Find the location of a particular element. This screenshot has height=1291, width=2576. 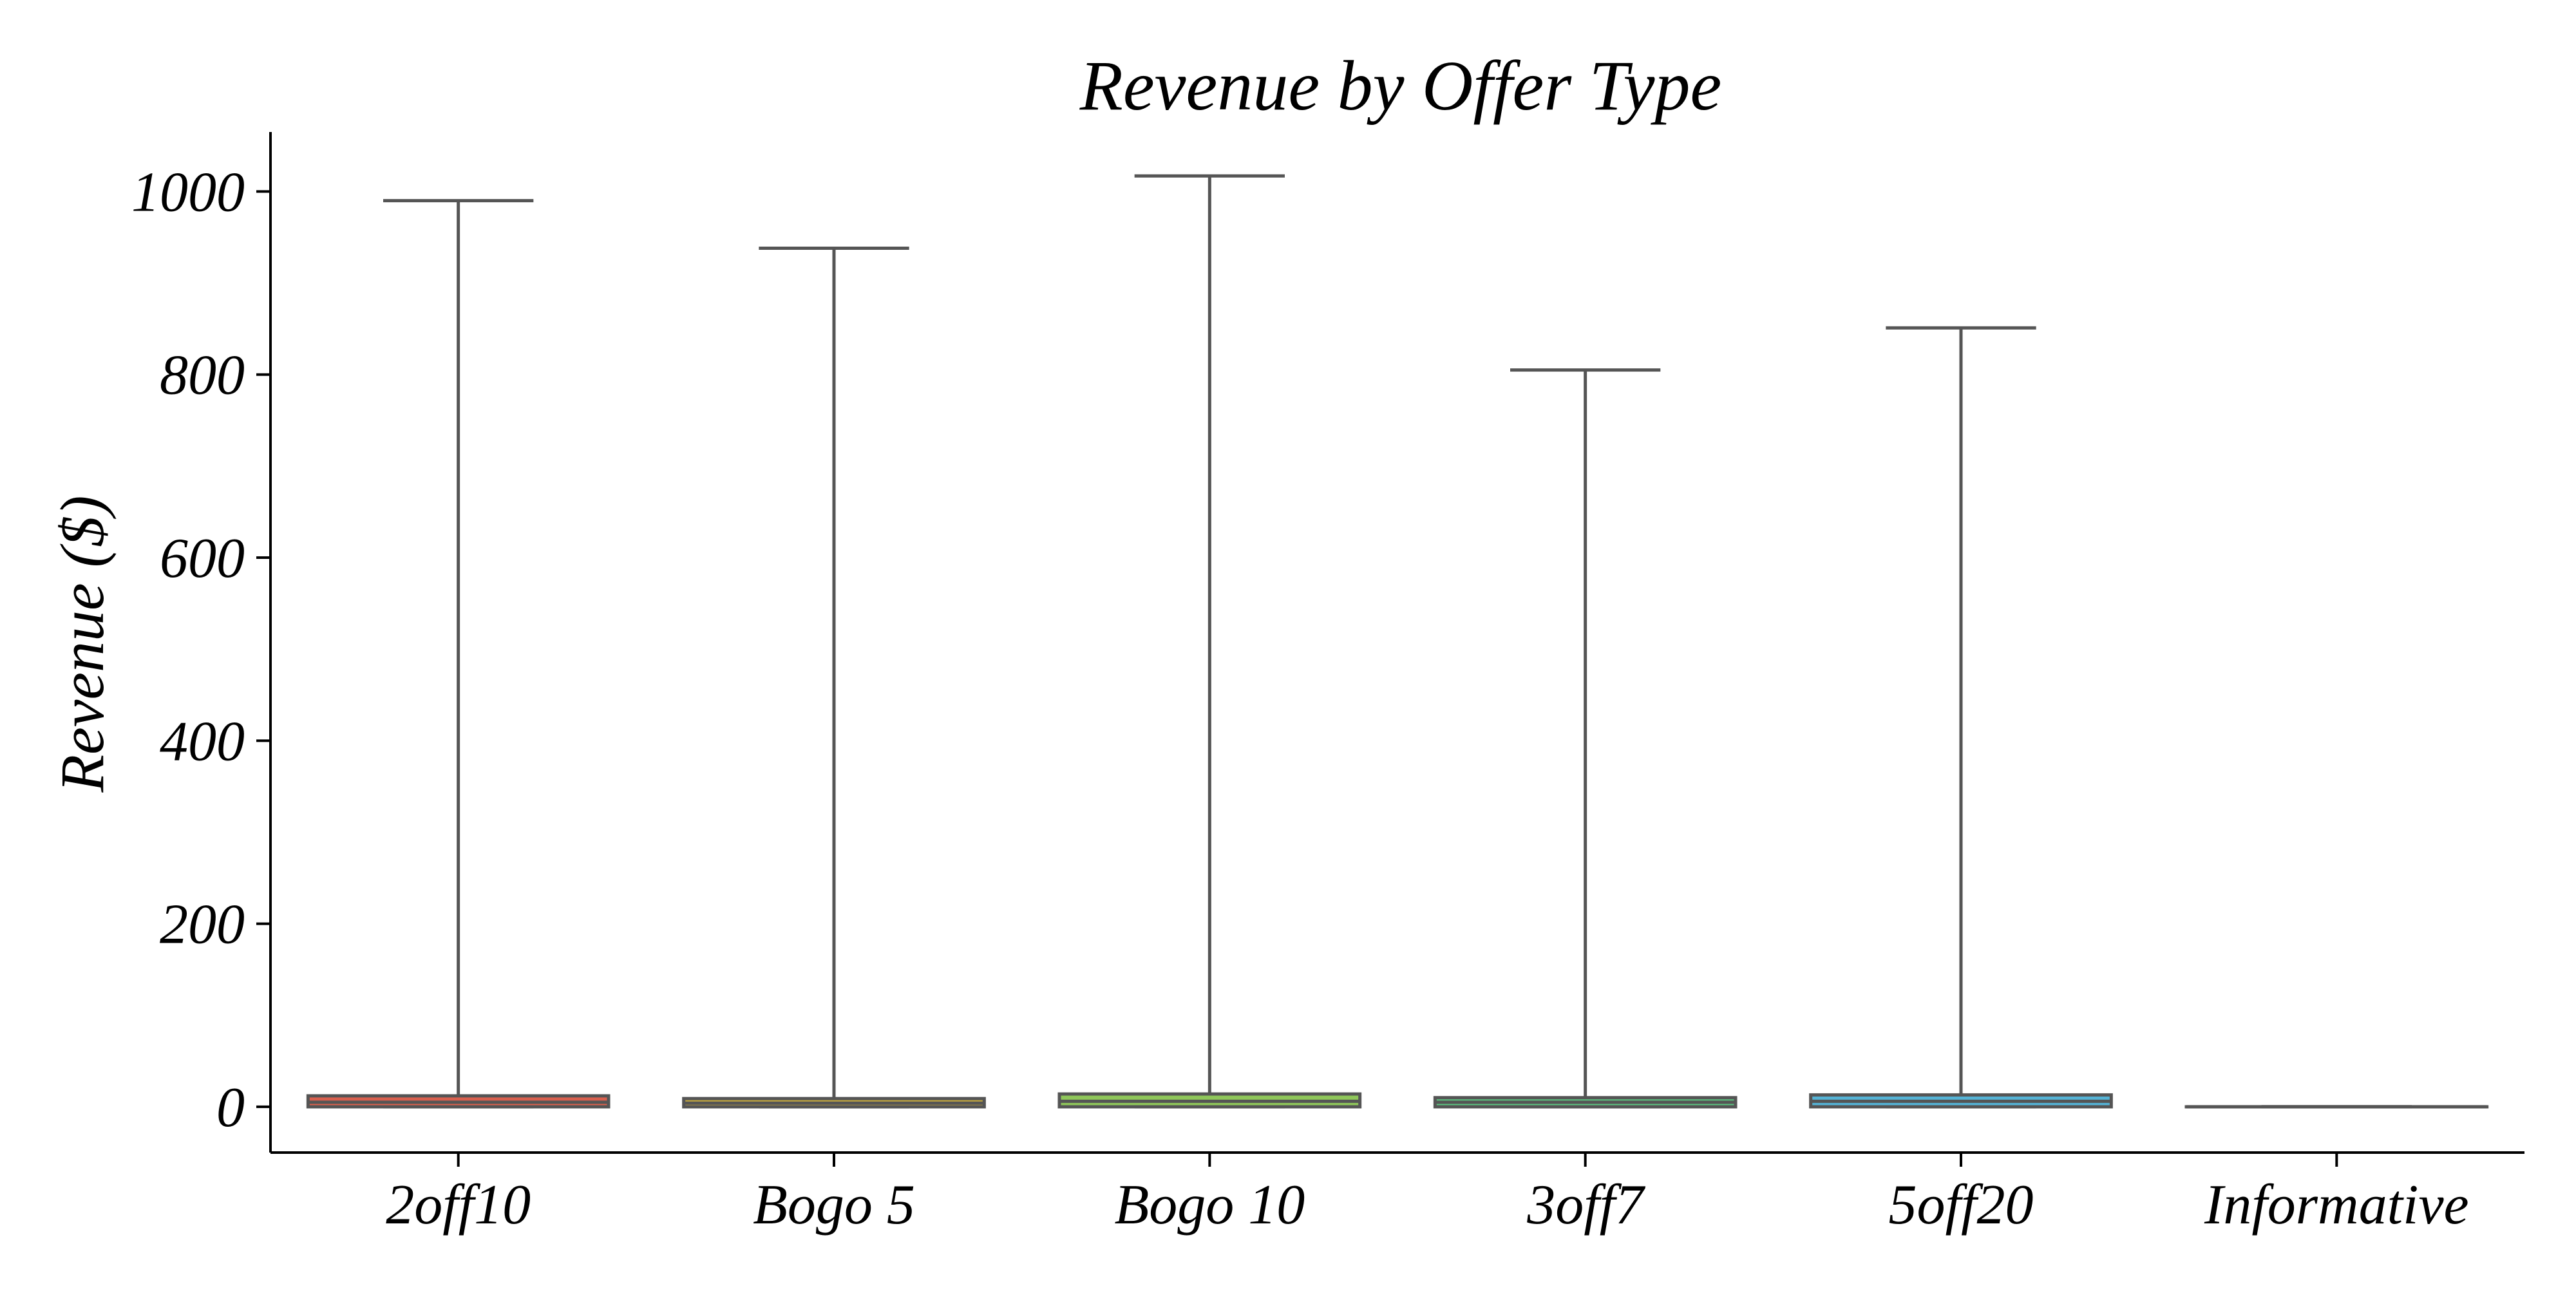

y-tick-label: 200 is located at coordinates (202, 925).